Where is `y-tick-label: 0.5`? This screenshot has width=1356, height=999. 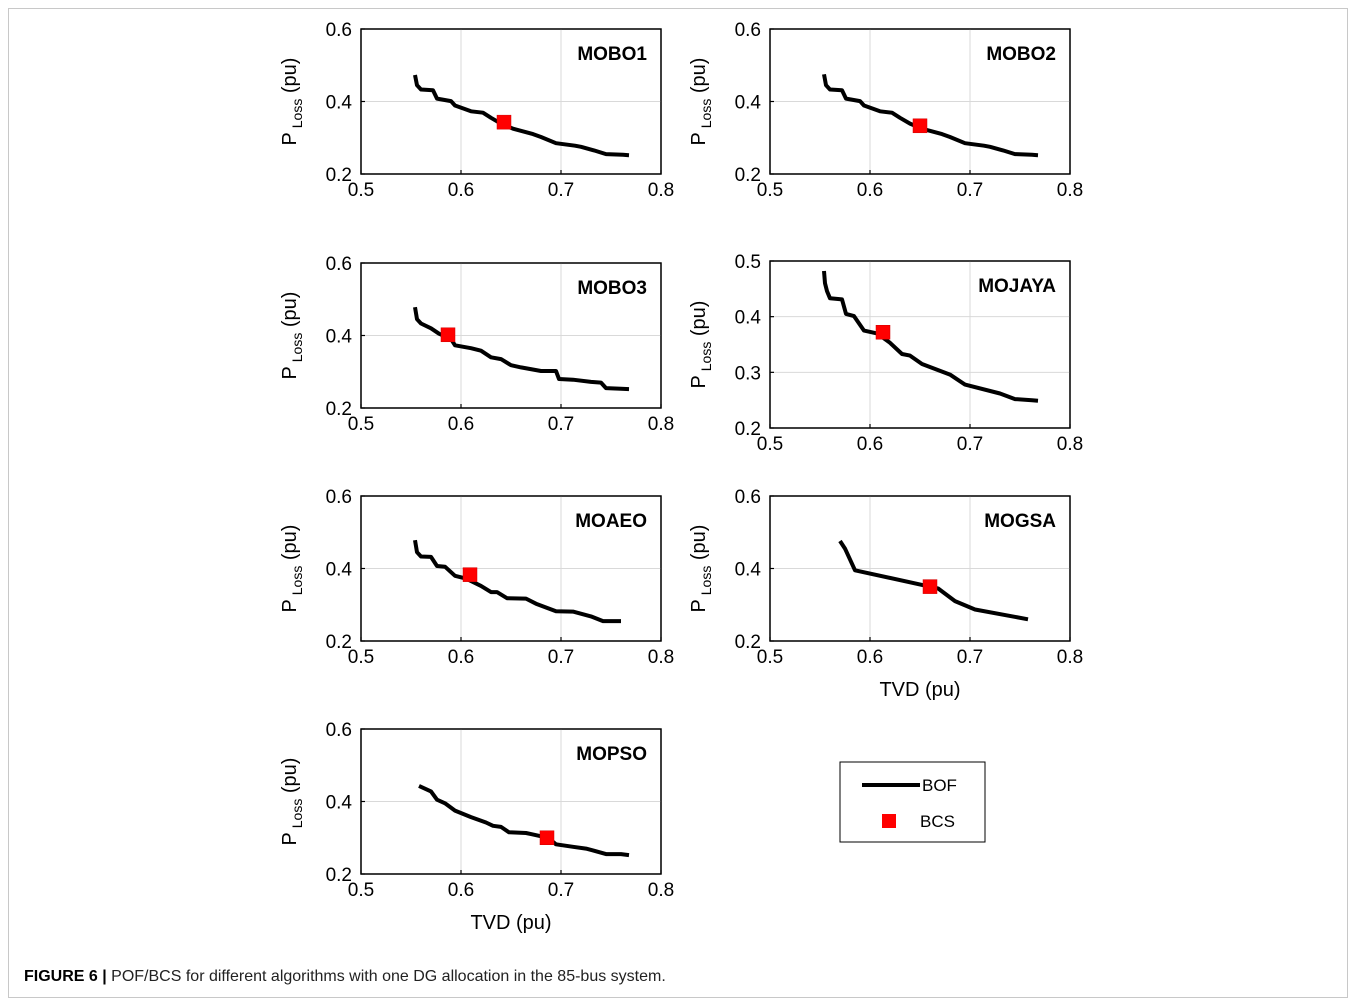
y-tick-label: 0.5 is located at coordinates (748, 262).